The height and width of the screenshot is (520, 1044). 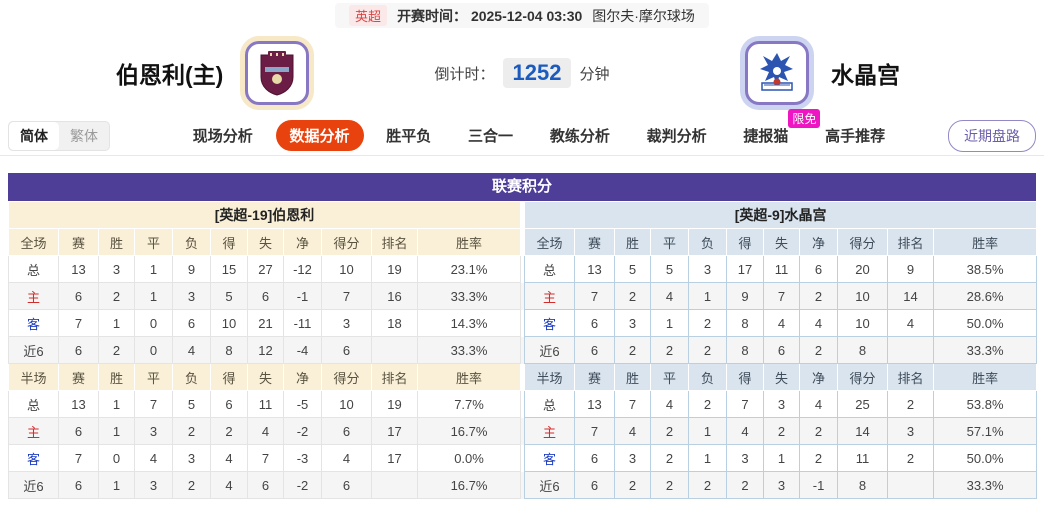 I want to click on lang-simplified-button: 简体, so click(x=34, y=135).